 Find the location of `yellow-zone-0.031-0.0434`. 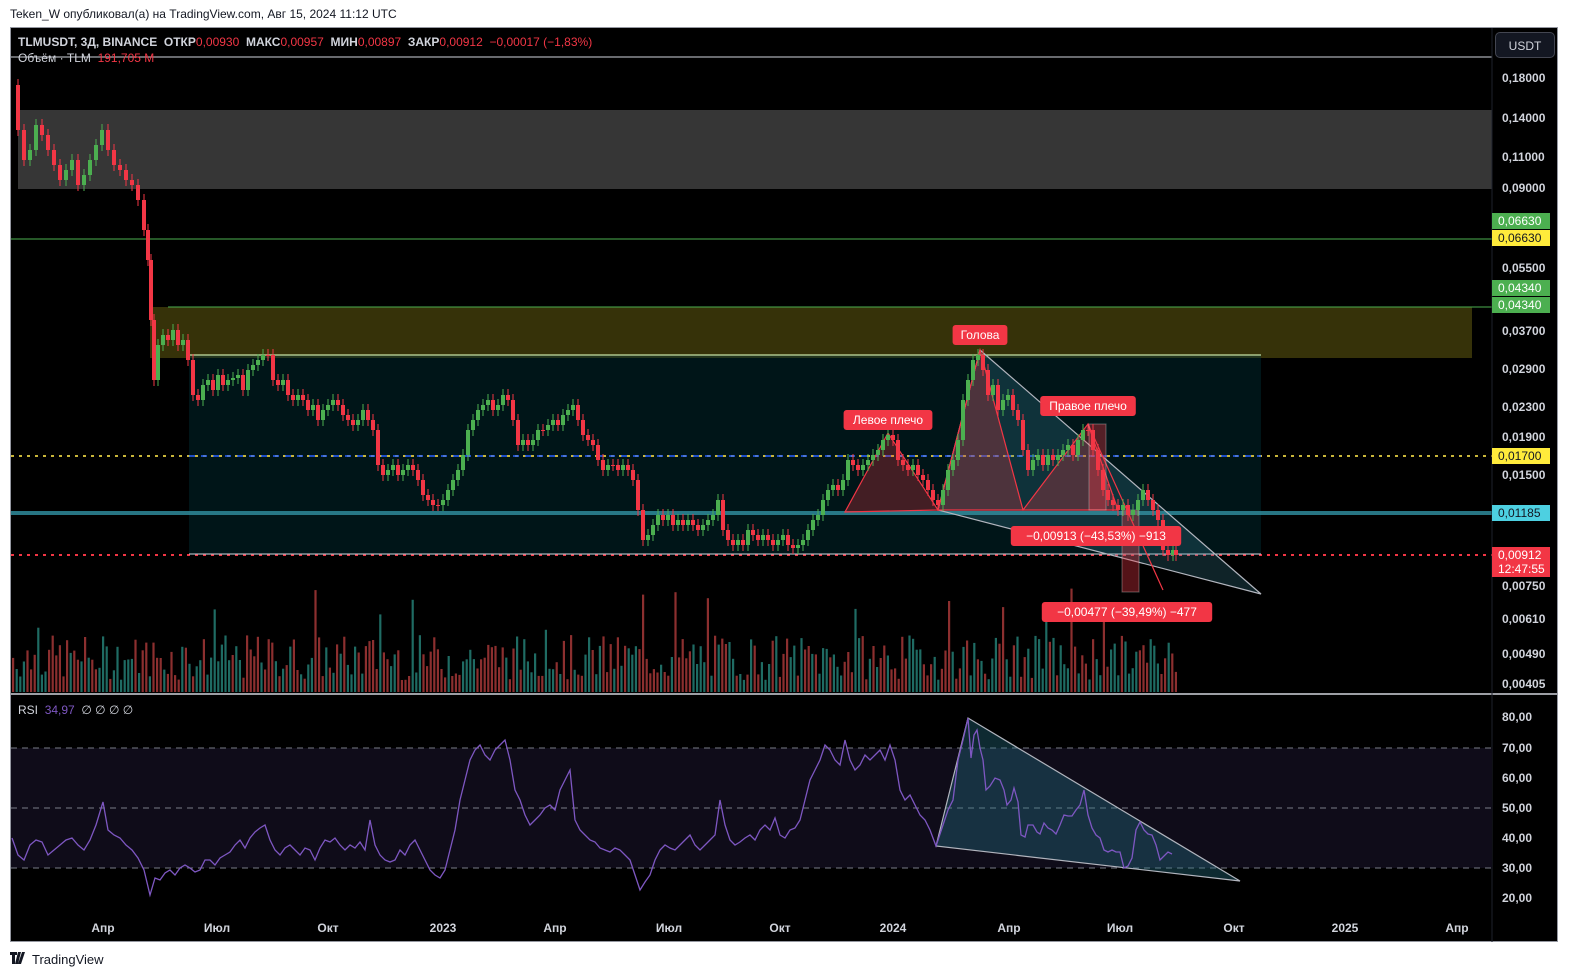

yellow-zone-0.031-0.0434 is located at coordinates (811, 332).